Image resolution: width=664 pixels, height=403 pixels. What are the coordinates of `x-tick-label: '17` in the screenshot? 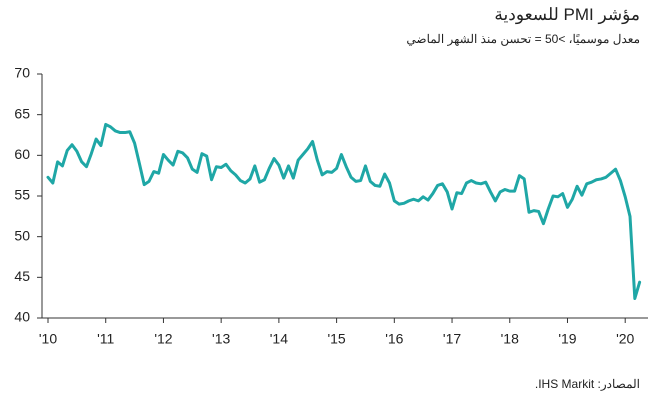 It's located at (452, 339).